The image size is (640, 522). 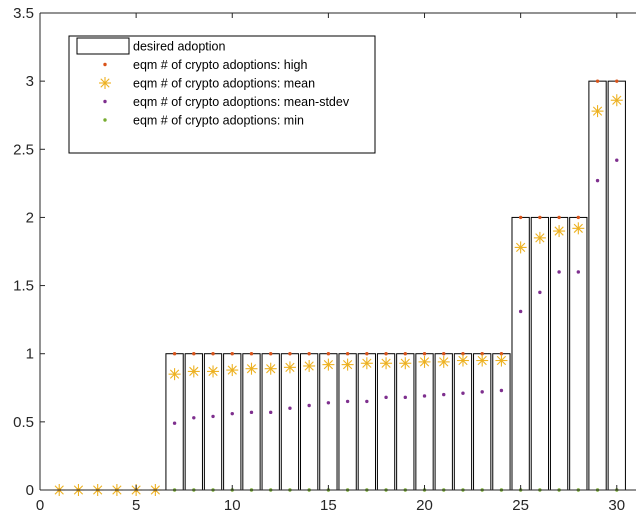 What do you see at coordinates (328, 505) in the screenshot?
I see `x-tick-label-15: 15` at bounding box center [328, 505].